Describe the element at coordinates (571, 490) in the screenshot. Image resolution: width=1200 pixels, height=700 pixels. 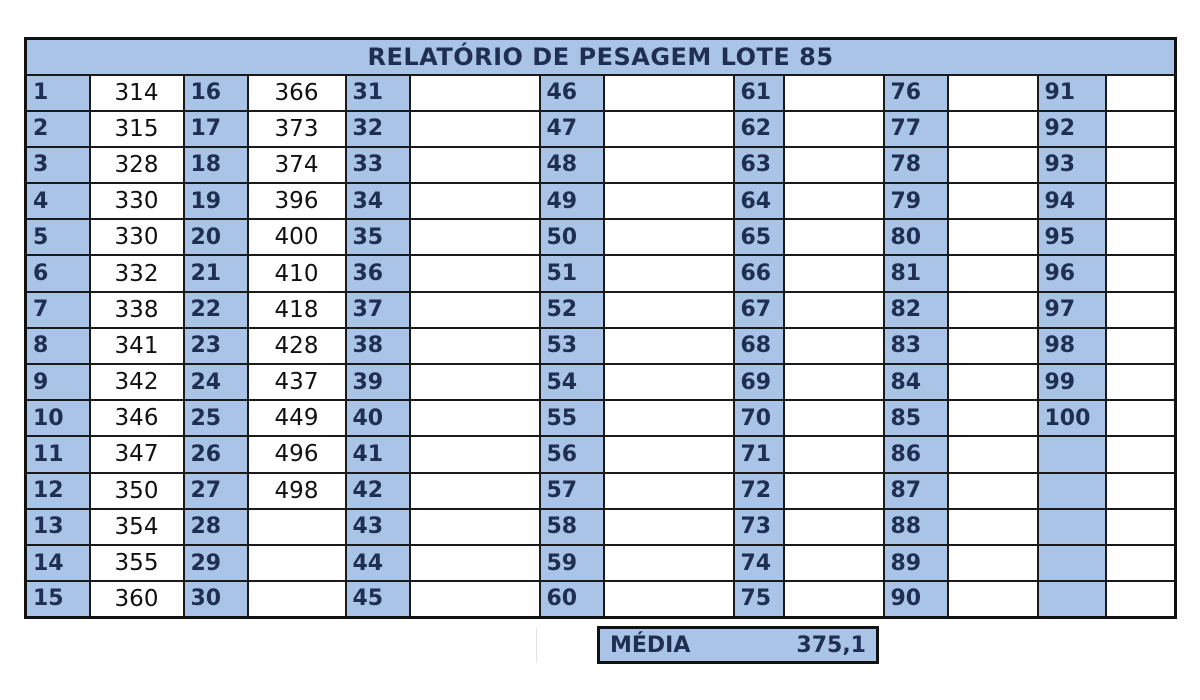
I see `row-number-cell: 57` at that location.